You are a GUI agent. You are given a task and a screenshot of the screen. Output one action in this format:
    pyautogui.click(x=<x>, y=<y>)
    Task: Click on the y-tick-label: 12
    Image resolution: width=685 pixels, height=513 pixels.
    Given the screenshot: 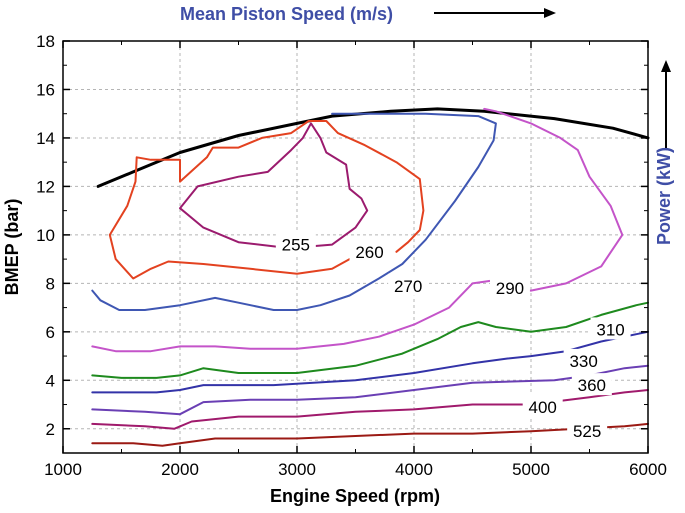 What is the action you would take?
    pyautogui.click(x=45, y=186)
    